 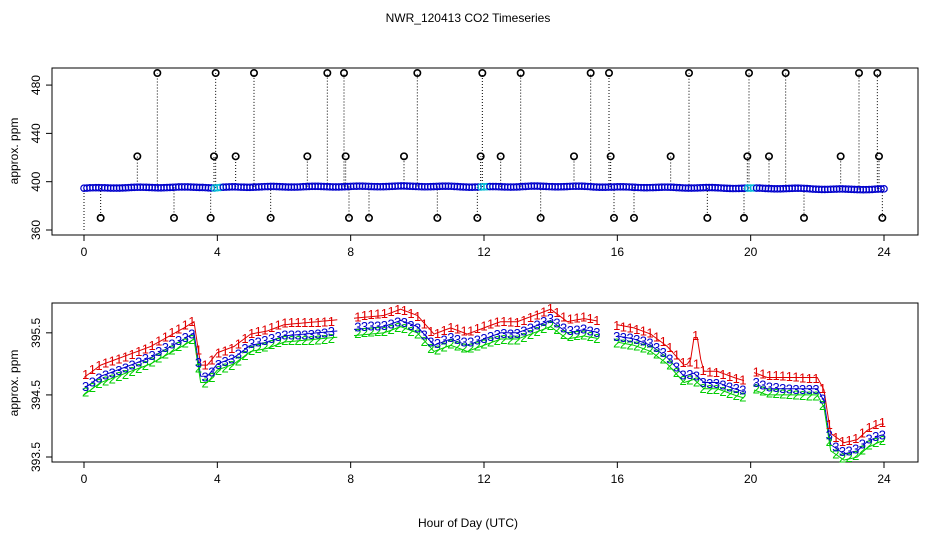 I want to click on top-y-tick-label: 400, so click(x=36, y=181).